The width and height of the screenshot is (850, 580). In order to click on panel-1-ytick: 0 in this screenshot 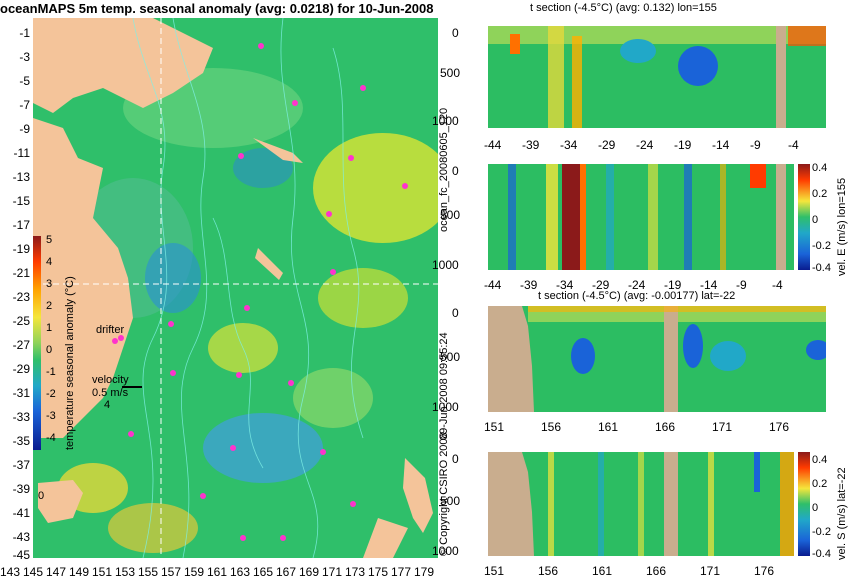, I will do `click(455, 33)`.